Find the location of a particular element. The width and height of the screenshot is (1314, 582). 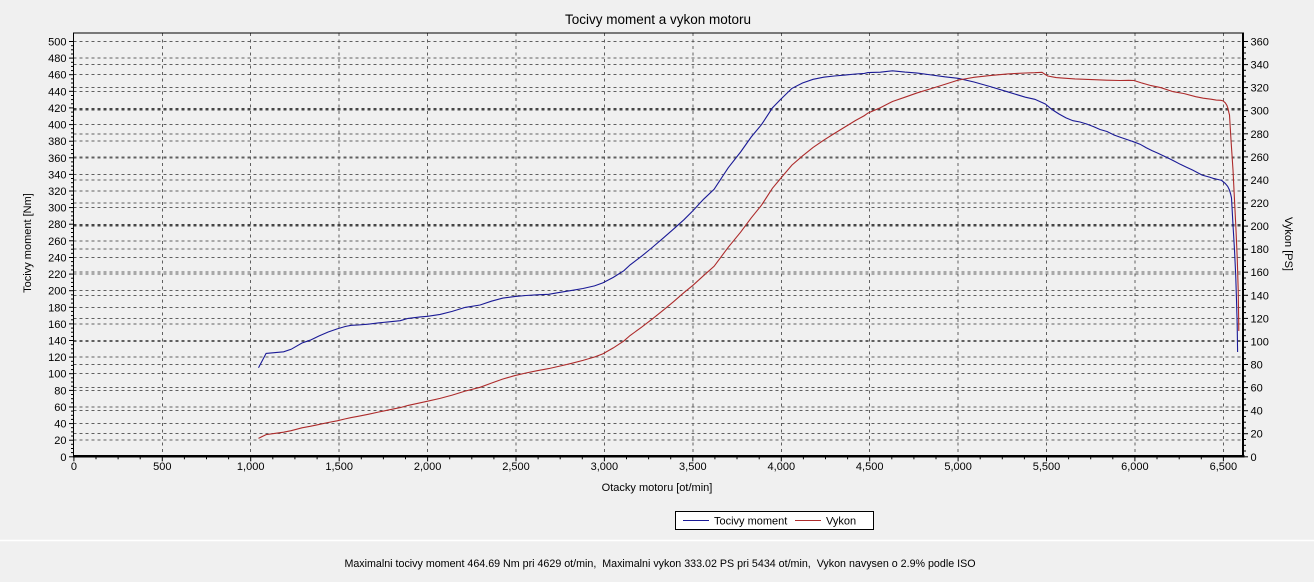

svg-text: 3,000 is located at coordinates (605, 467).